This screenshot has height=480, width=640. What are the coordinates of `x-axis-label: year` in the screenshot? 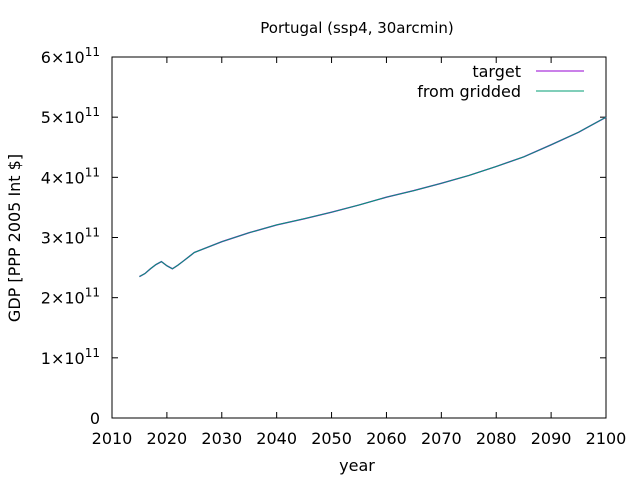 It's located at (357, 465).